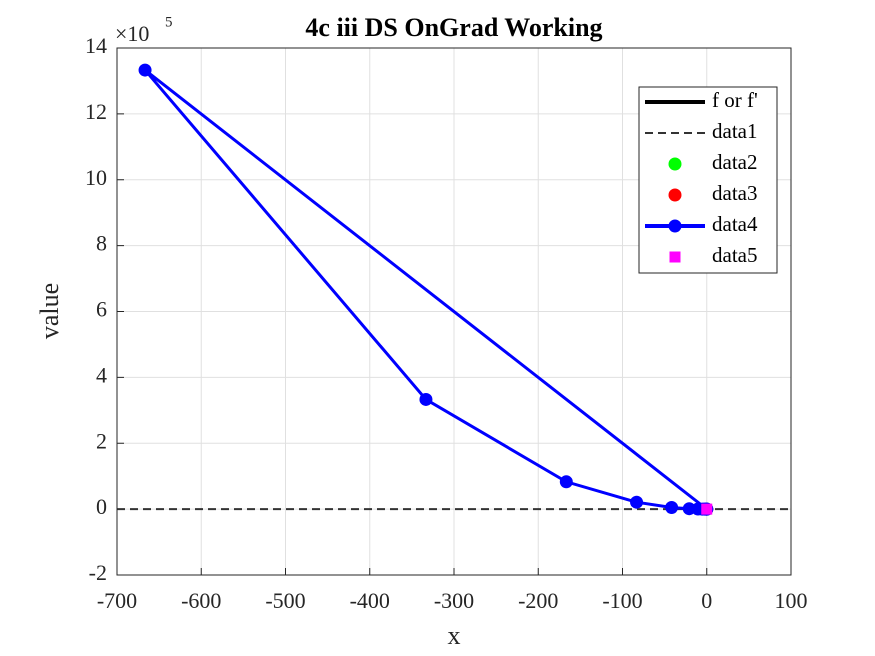 This screenshot has height=656, width=875. What do you see at coordinates (734, 255) in the screenshot?
I see `legend-label: data5` at bounding box center [734, 255].